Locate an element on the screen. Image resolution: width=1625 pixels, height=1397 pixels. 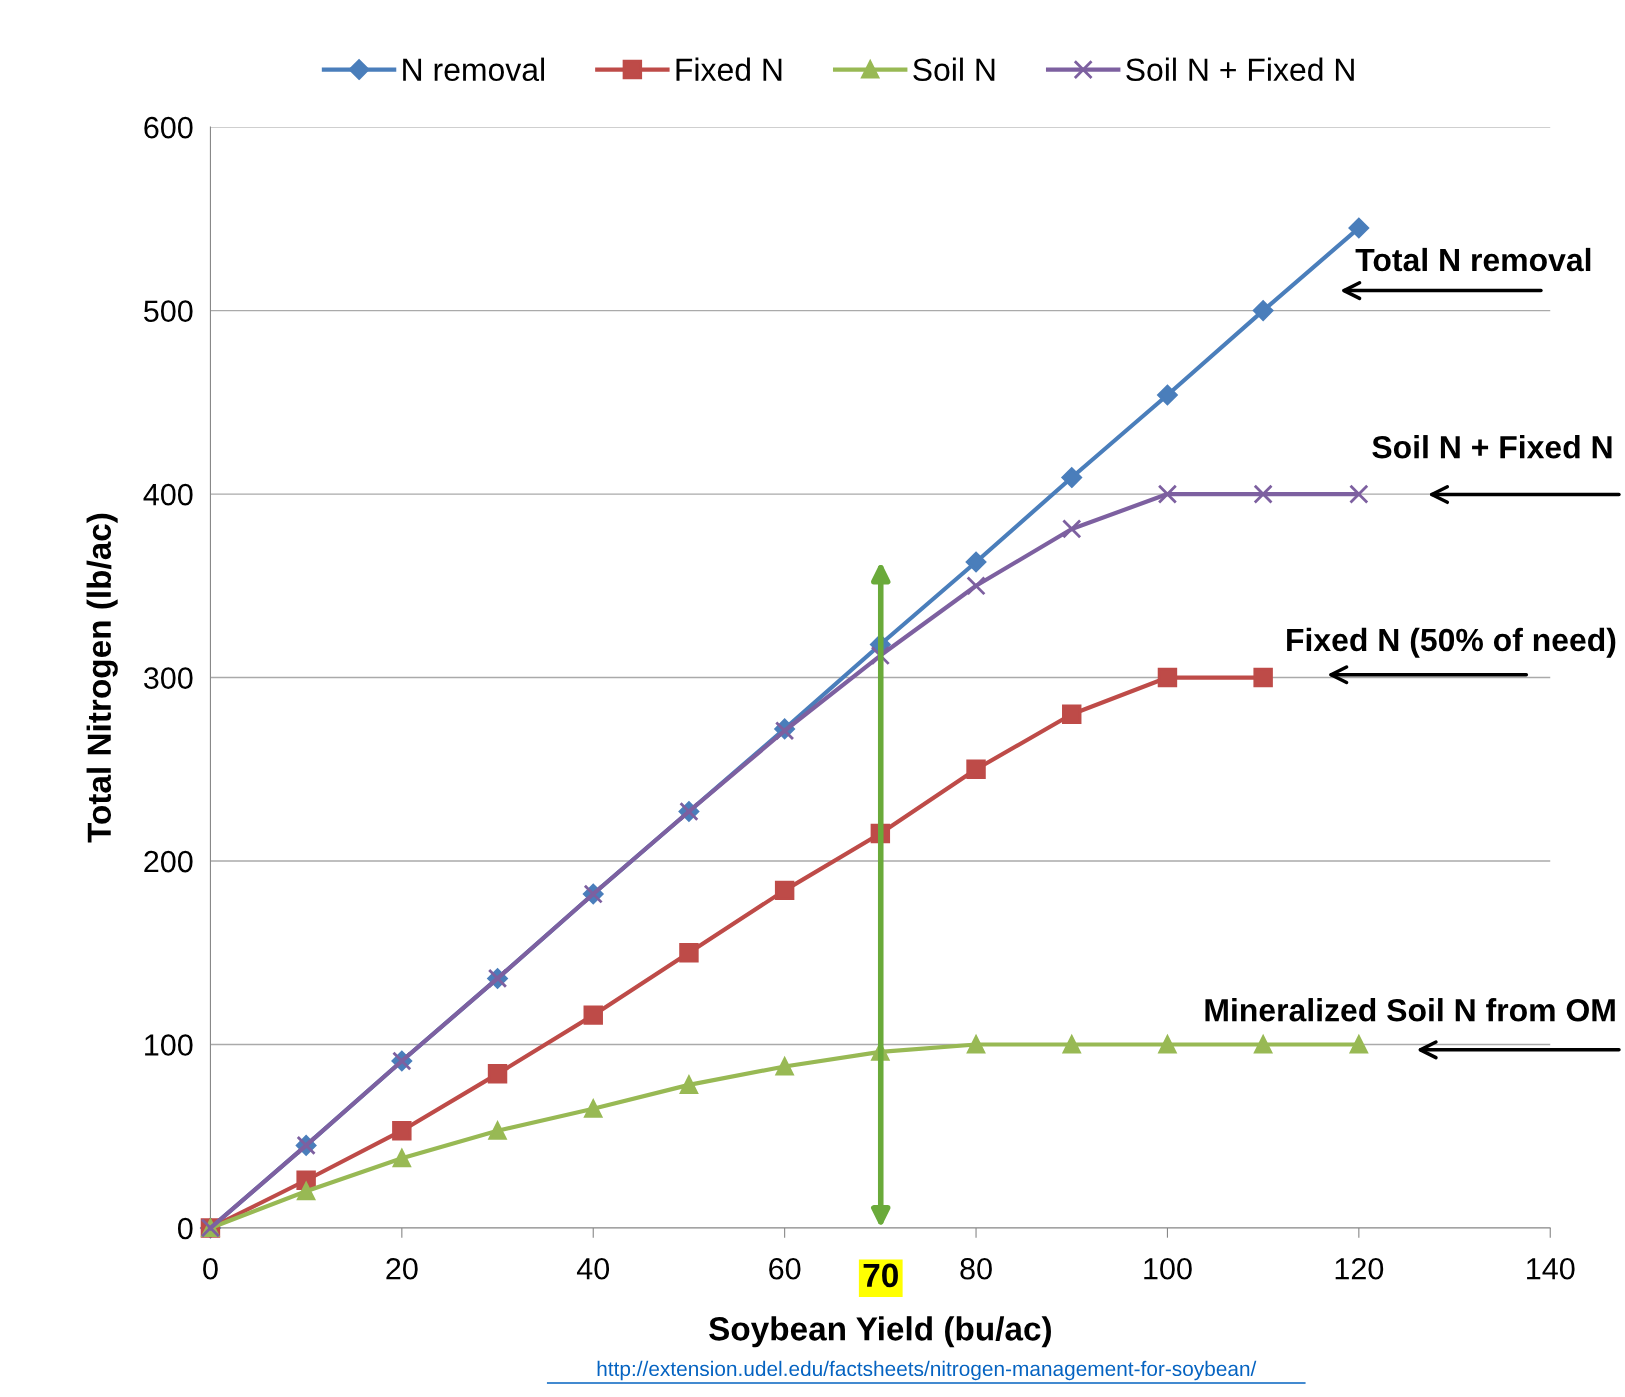
y-tick-label: 200 is located at coordinates (168, 861).